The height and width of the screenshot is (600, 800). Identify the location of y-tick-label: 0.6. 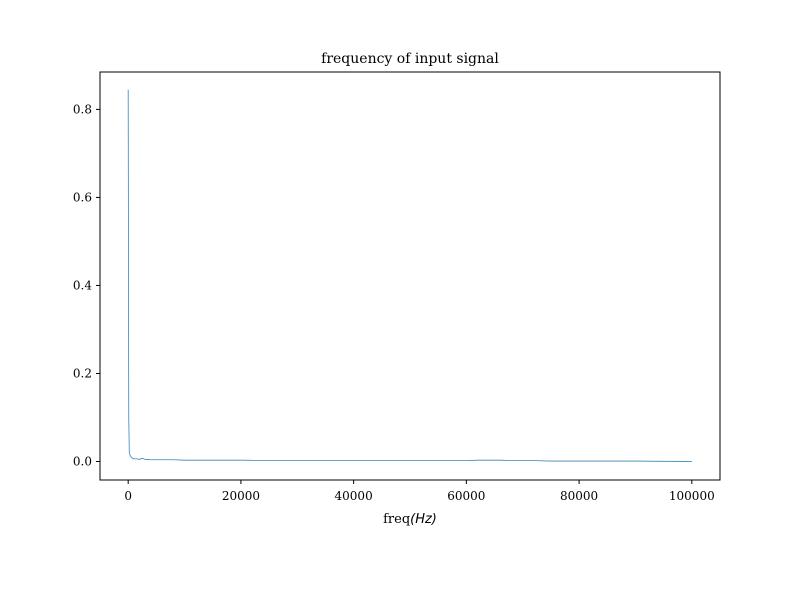
(82, 197).